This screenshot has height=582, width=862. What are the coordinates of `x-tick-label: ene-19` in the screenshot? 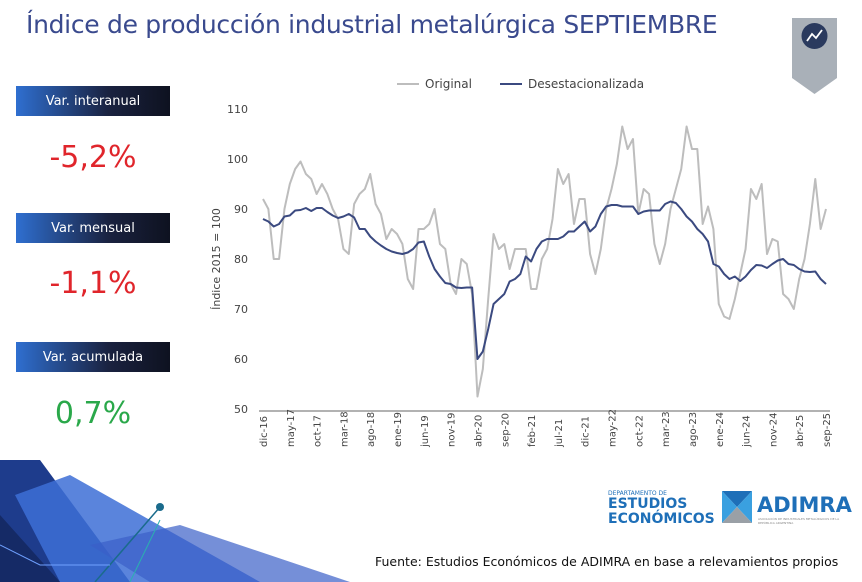 It's located at (398, 429).